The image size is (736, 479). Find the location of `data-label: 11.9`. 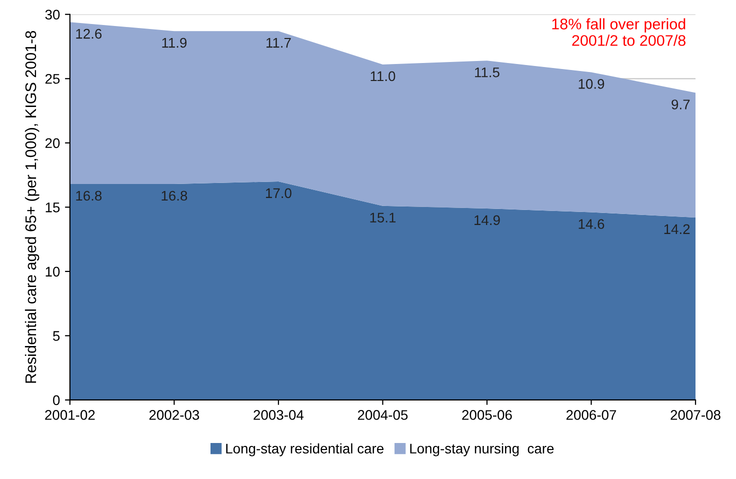

data-label: 11.9 is located at coordinates (174, 43).